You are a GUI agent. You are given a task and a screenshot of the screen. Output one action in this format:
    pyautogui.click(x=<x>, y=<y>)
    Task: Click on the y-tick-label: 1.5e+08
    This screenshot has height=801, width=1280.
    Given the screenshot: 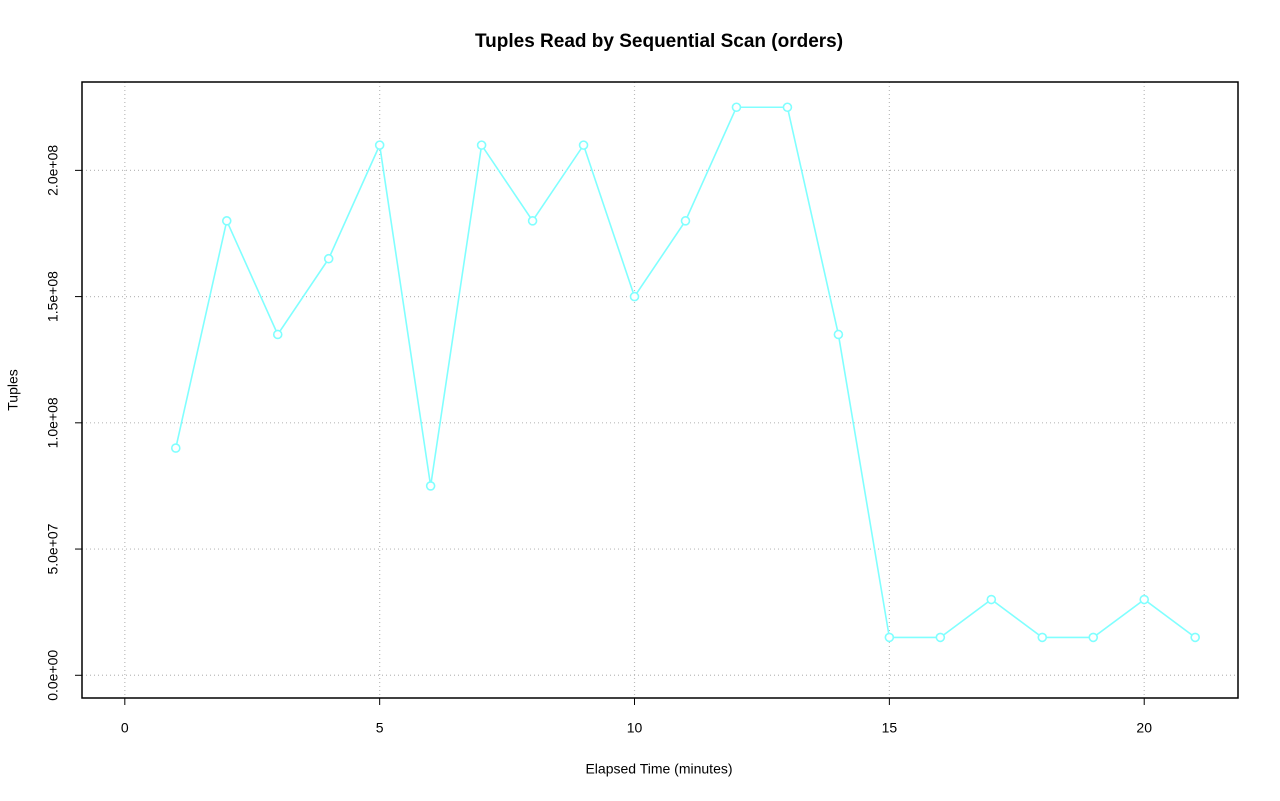 What is the action you would take?
    pyautogui.click(x=53, y=296)
    